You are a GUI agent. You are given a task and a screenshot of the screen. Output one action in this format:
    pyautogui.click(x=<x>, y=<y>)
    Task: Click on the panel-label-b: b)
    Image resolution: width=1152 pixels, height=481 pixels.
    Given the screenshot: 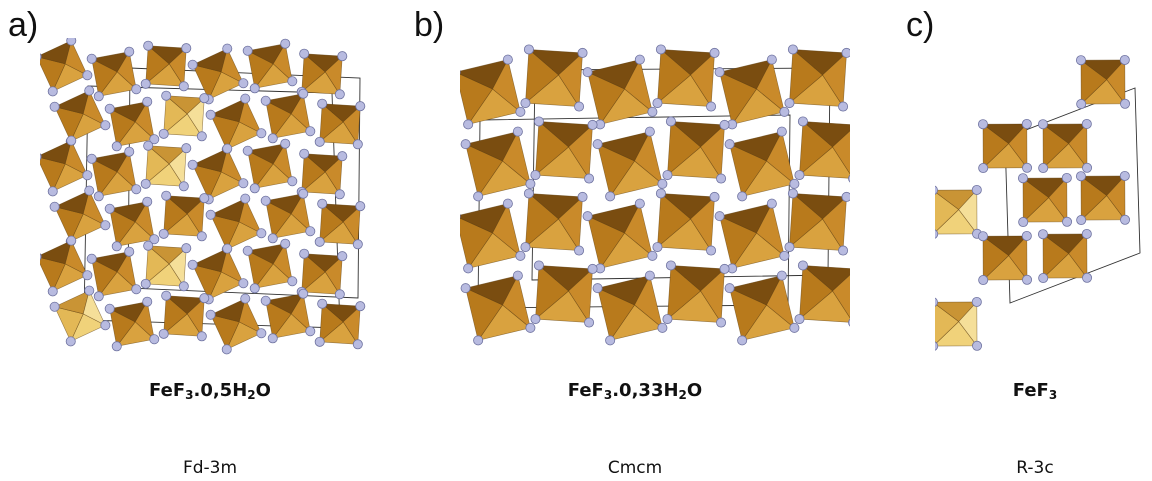 What is the action you would take?
    pyautogui.click(x=429, y=25)
    